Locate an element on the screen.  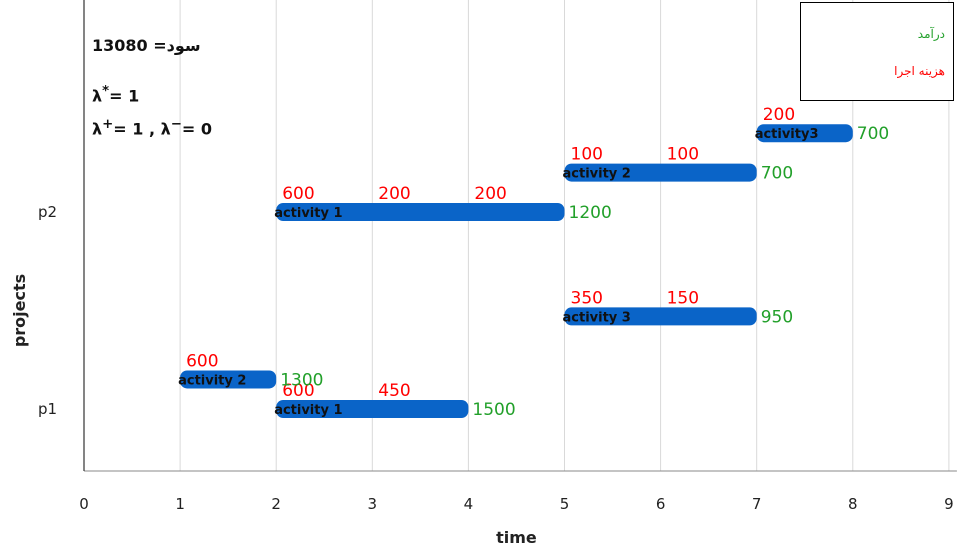
profit-label: 13080 =سود is located at coordinates (146, 45).